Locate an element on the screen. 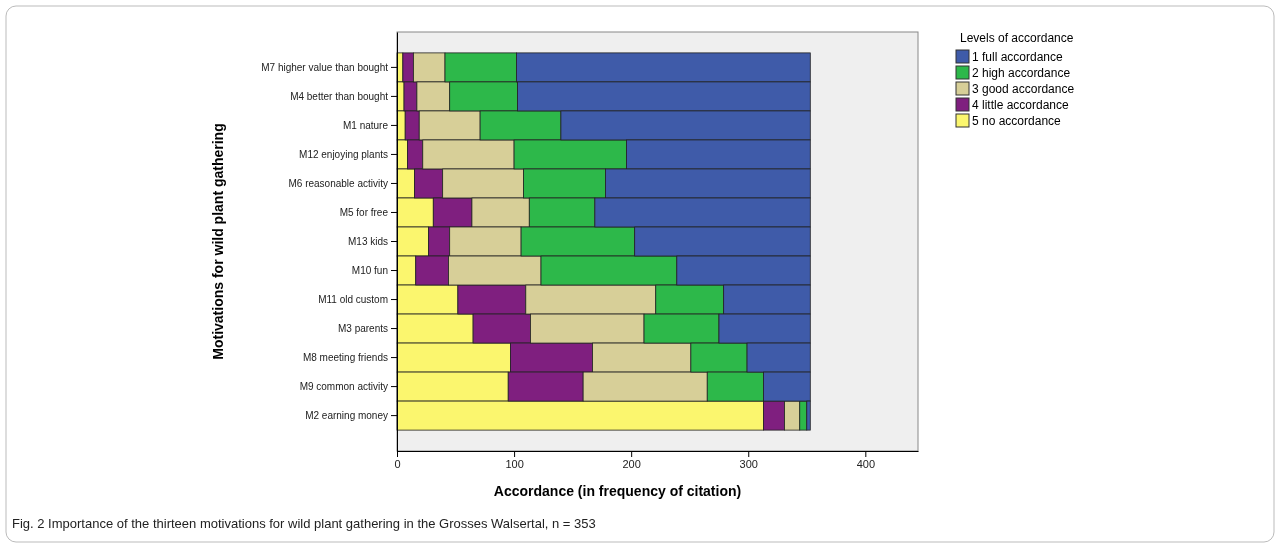 This screenshot has width=1282, height=550. y-tick-label: M6 reasonable activity is located at coordinates (338, 183).